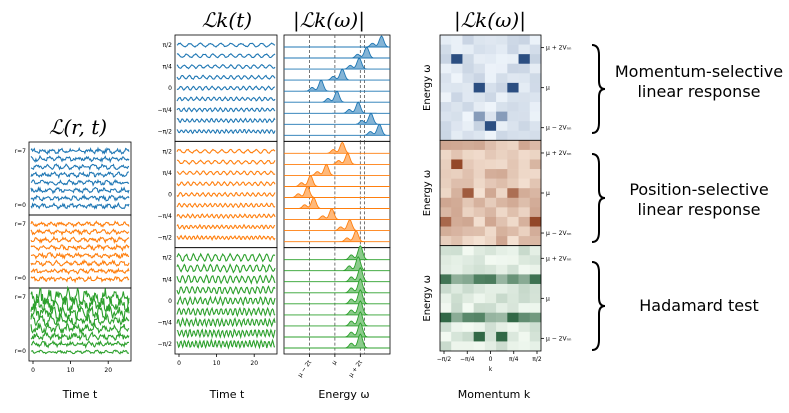  Describe the element at coordinates (699, 199) in the screenshot. I see `row-label-position: Position-selective linear response` at that location.